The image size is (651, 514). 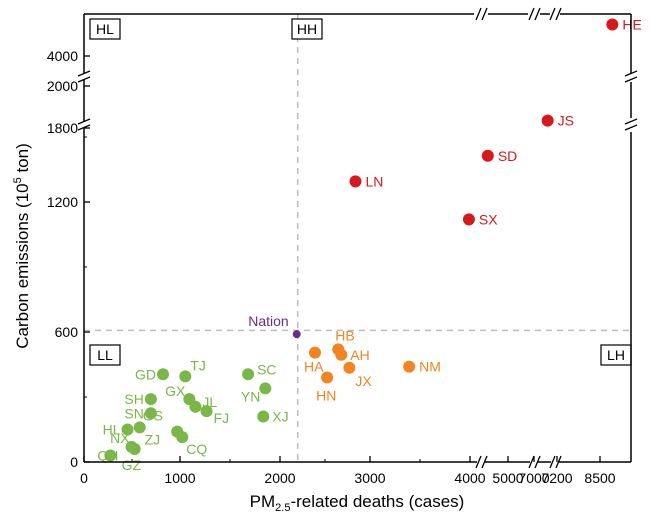 What do you see at coordinates (105, 29) in the screenshot?
I see `quadrant-label-hl: HL` at bounding box center [105, 29].